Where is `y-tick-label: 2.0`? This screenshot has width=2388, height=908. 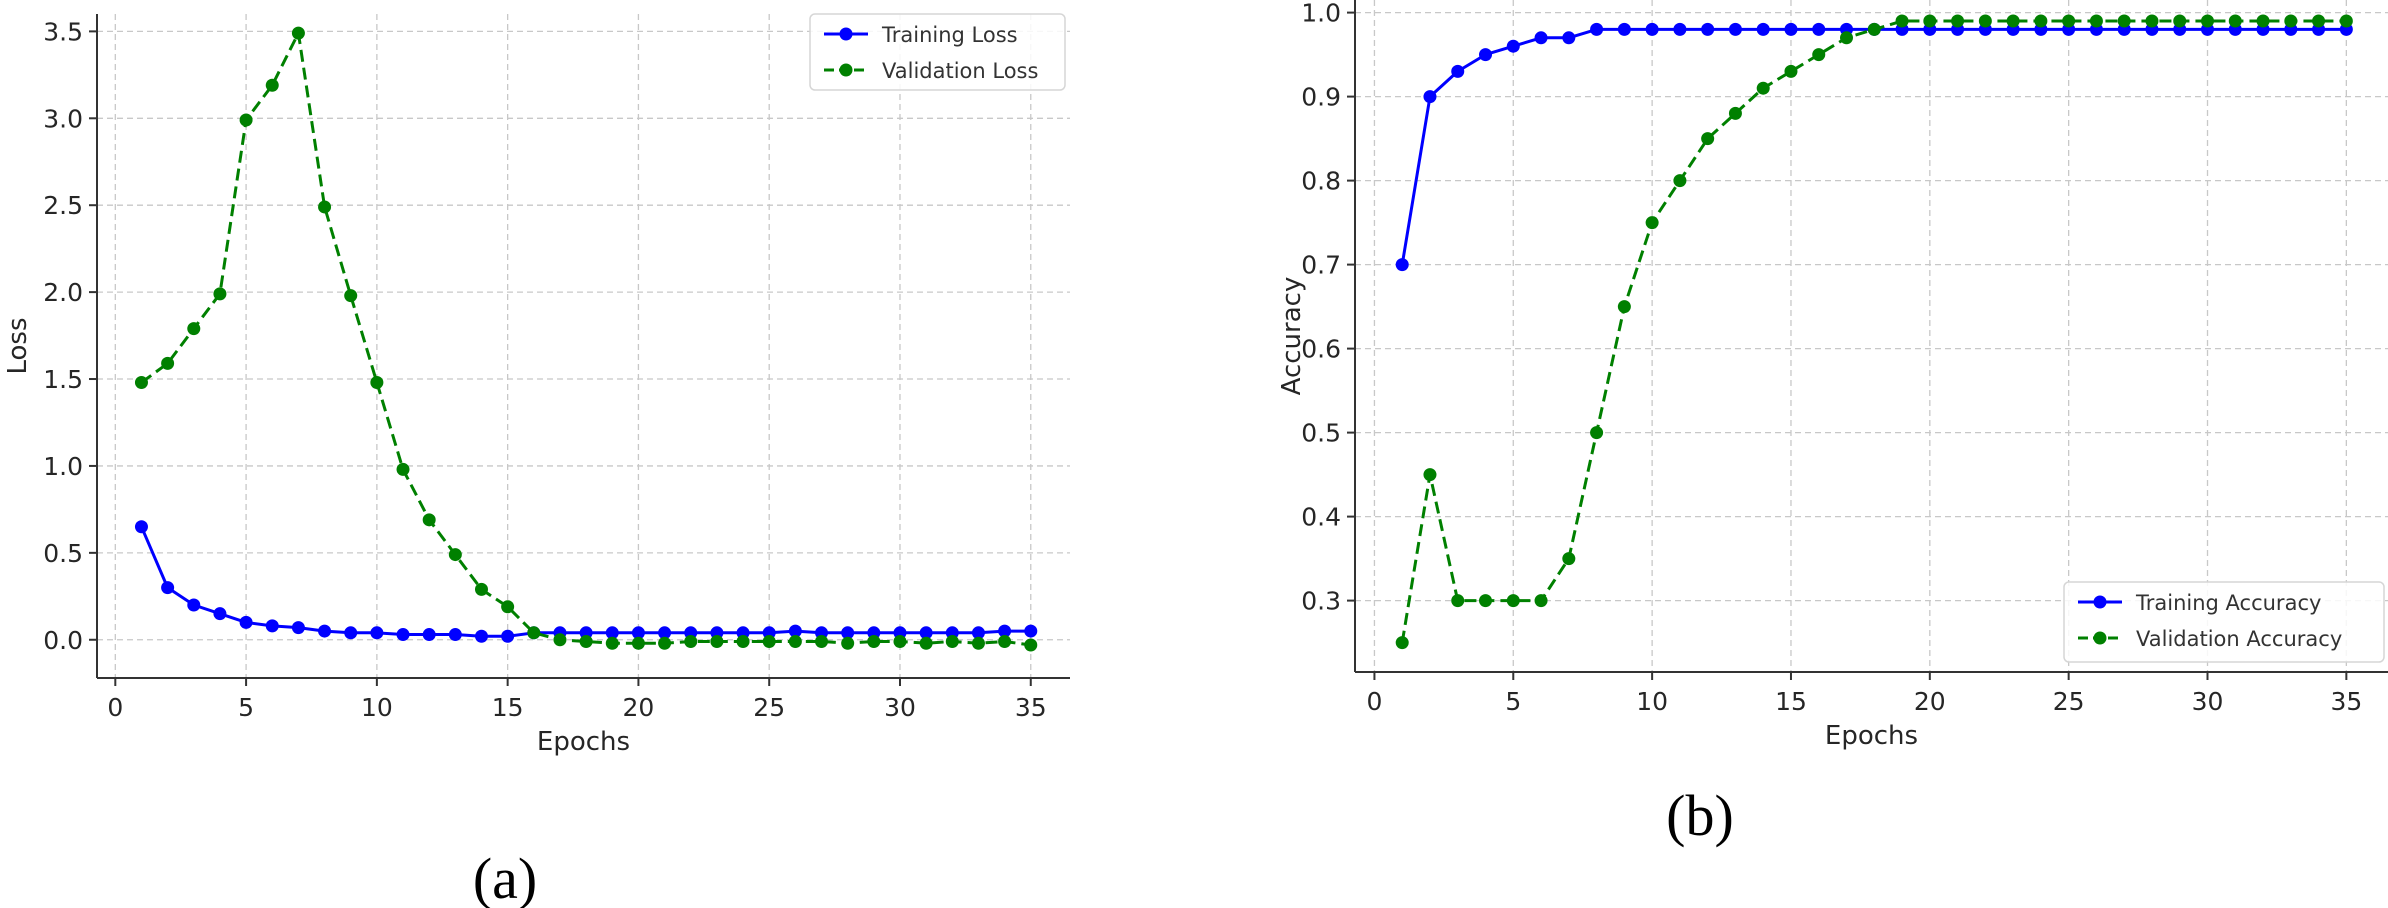
y-tick-label: 2.0 is located at coordinates (63, 292).